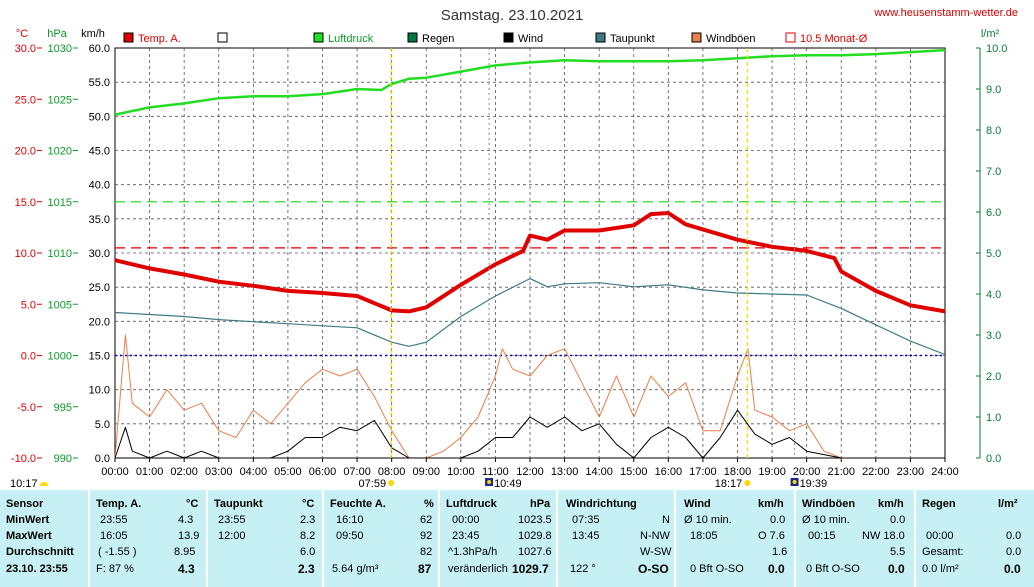  Describe the element at coordinates (829, 504) in the screenshot. I see `header-gust: Windböen` at that location.